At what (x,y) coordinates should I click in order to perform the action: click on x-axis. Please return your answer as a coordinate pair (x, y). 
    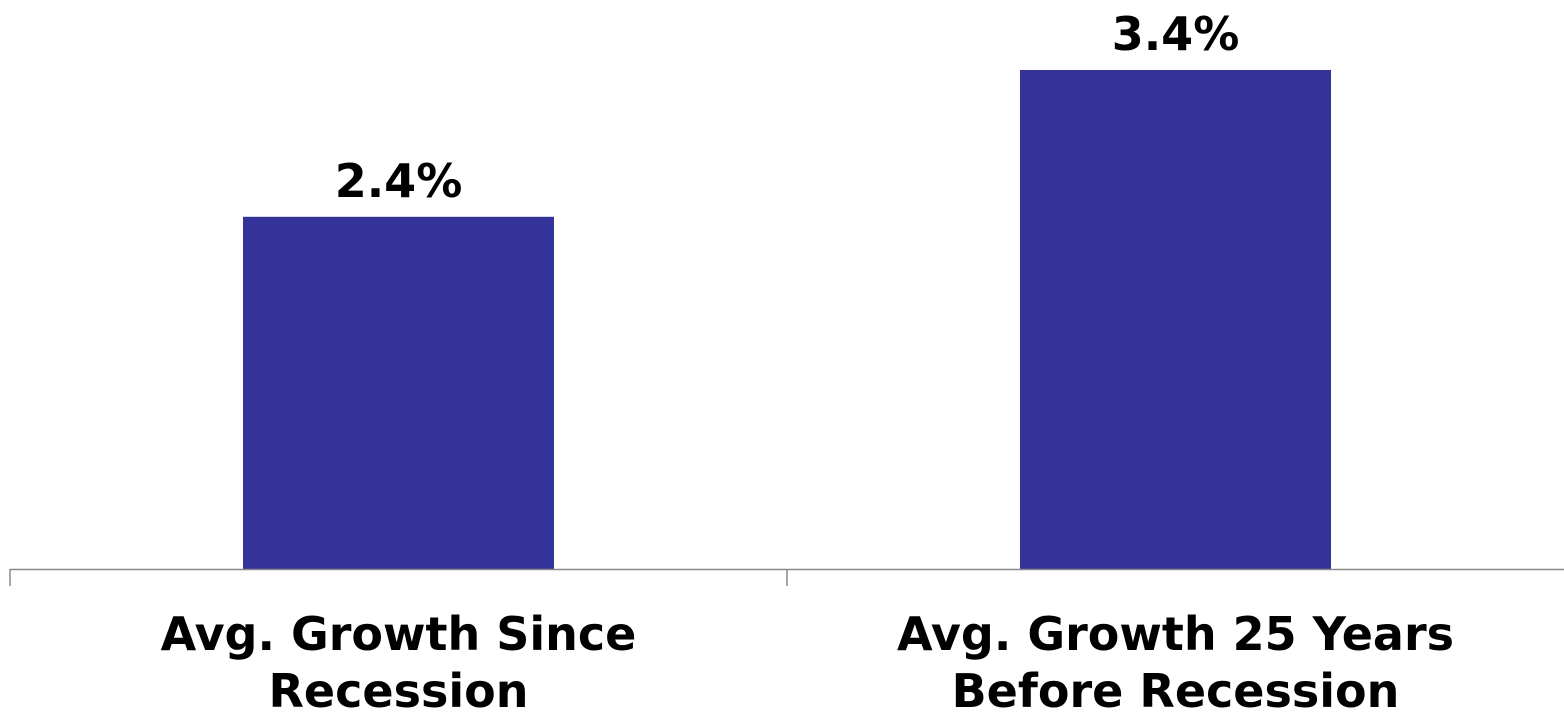
    Looking at the image, I should click on (786, 577).